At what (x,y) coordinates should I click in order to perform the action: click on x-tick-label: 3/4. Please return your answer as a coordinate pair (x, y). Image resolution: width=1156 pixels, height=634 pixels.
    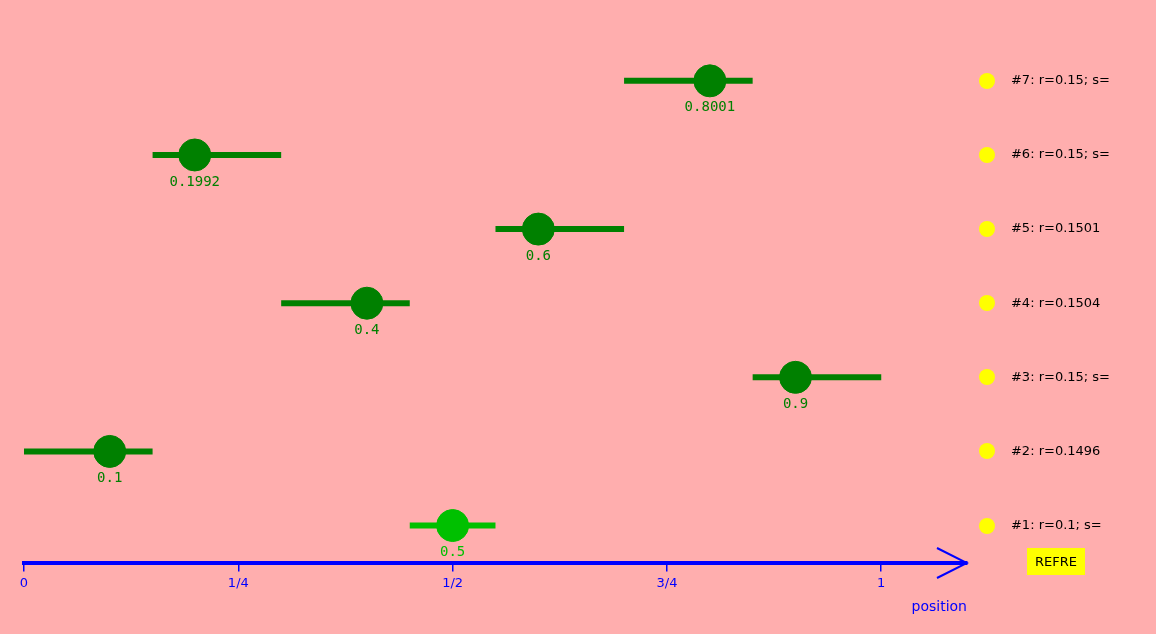
    Looking at the image, I should click on (667, 582).